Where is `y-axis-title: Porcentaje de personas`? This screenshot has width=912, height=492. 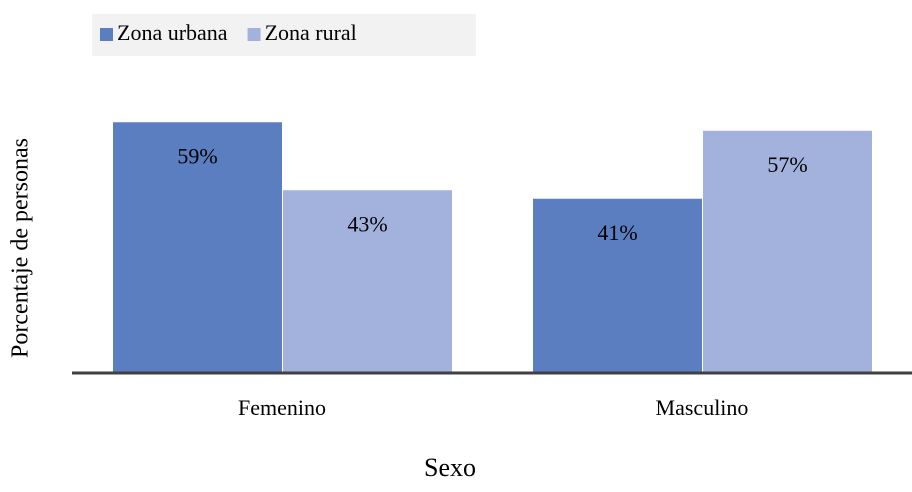 y-axis-title: Porcentaje de personas is located at coordinates (21, 248).